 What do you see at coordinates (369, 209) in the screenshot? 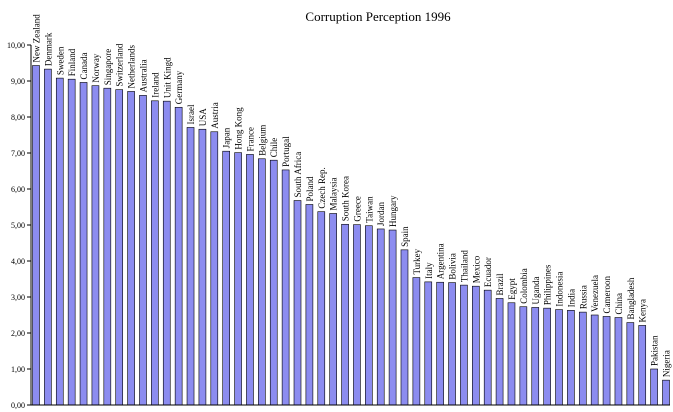
I see `category-label: Taiwan` at bounding box center [369, 209].